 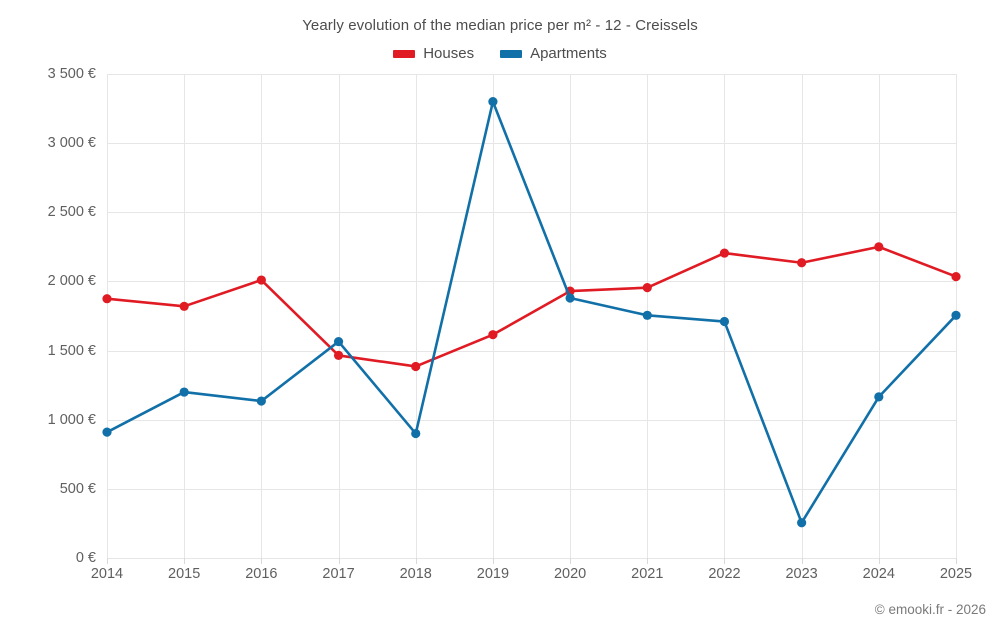 What do you see at coordinates (71, 143) in the screenshot?
I see `y-axis-tick-label: 3 000 €` at bounding box center [71, 143].